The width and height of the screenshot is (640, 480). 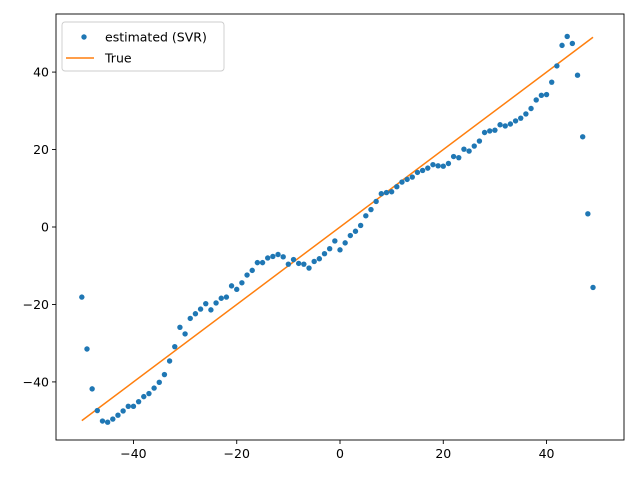 What do you see at coordinates (41, 72) in the screenshot?
I see `y-tick-label: 40` at bounding box center [41, 72].